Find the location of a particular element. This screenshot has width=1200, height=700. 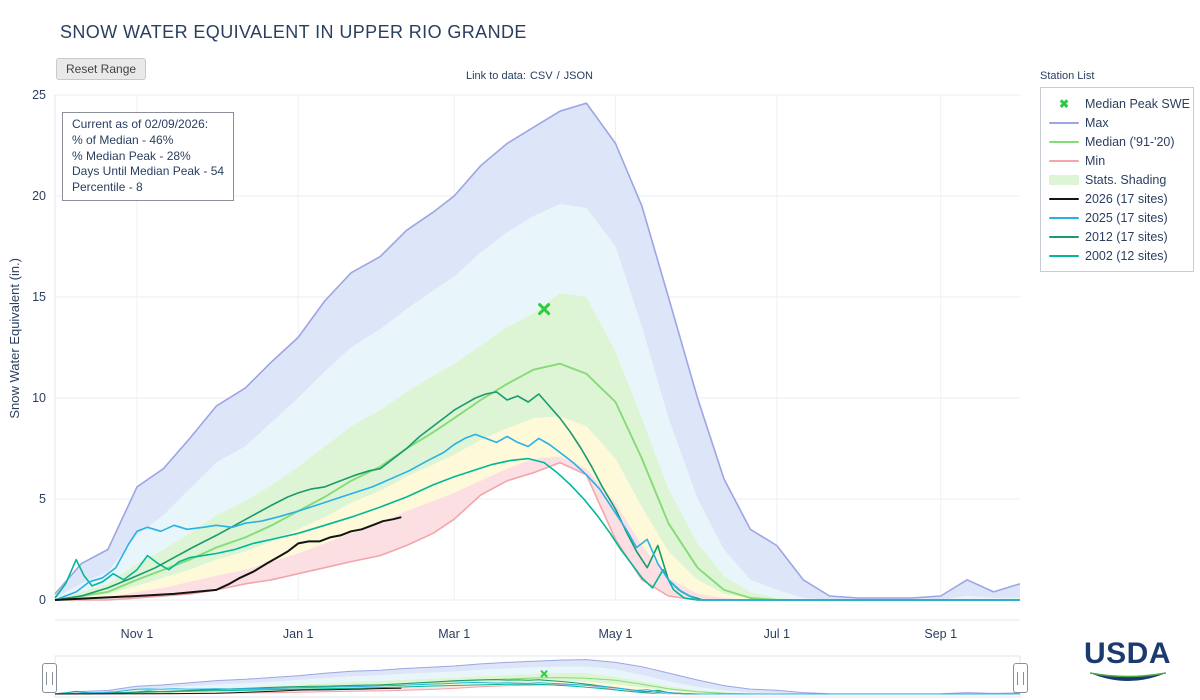

legend-label: Median Peak SWE is located at coordinates (1137, 103).